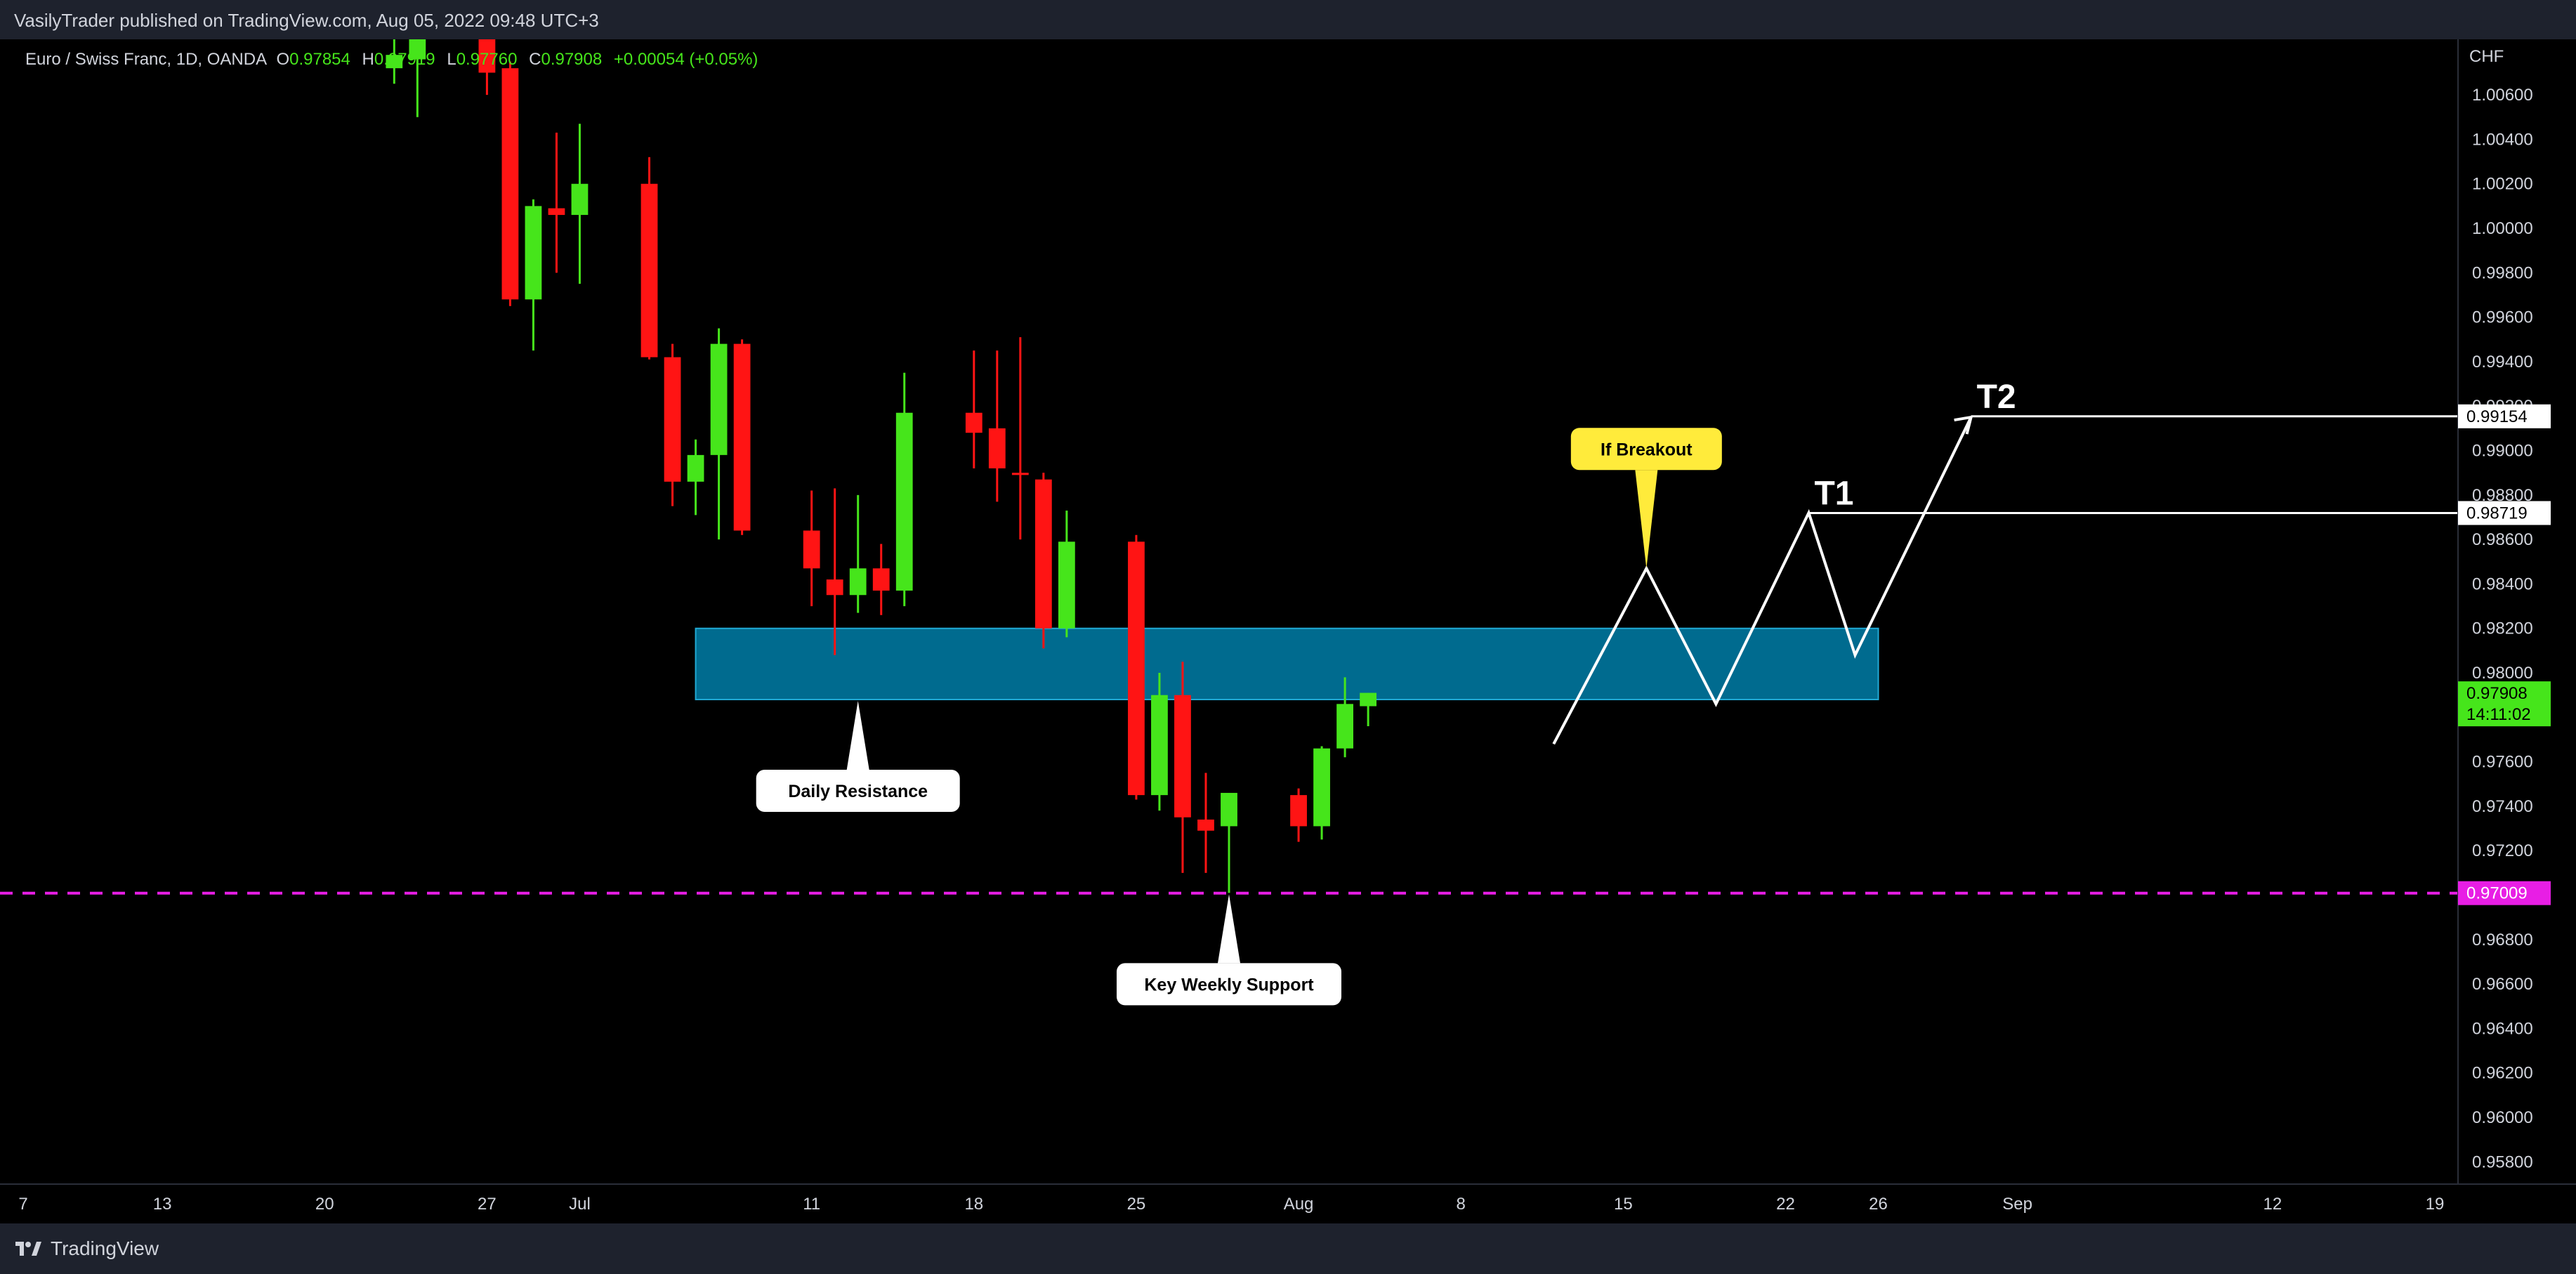 This screenshot has width=2576, height=1274. Describe the element at coordinates (2502, 362) in the screenshot. I see `price-tick-label: 0.99400` at that location.